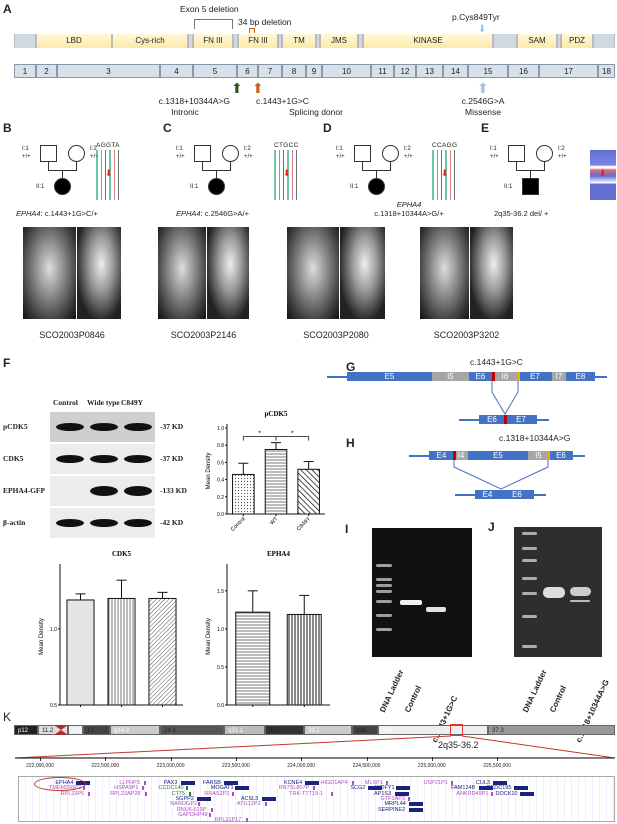 Image resolution: width=617 pixels, height=824 pixels. Describe the element at coordinates (382, 71) in the screenshot. I see `exon-11: 11` at that location.